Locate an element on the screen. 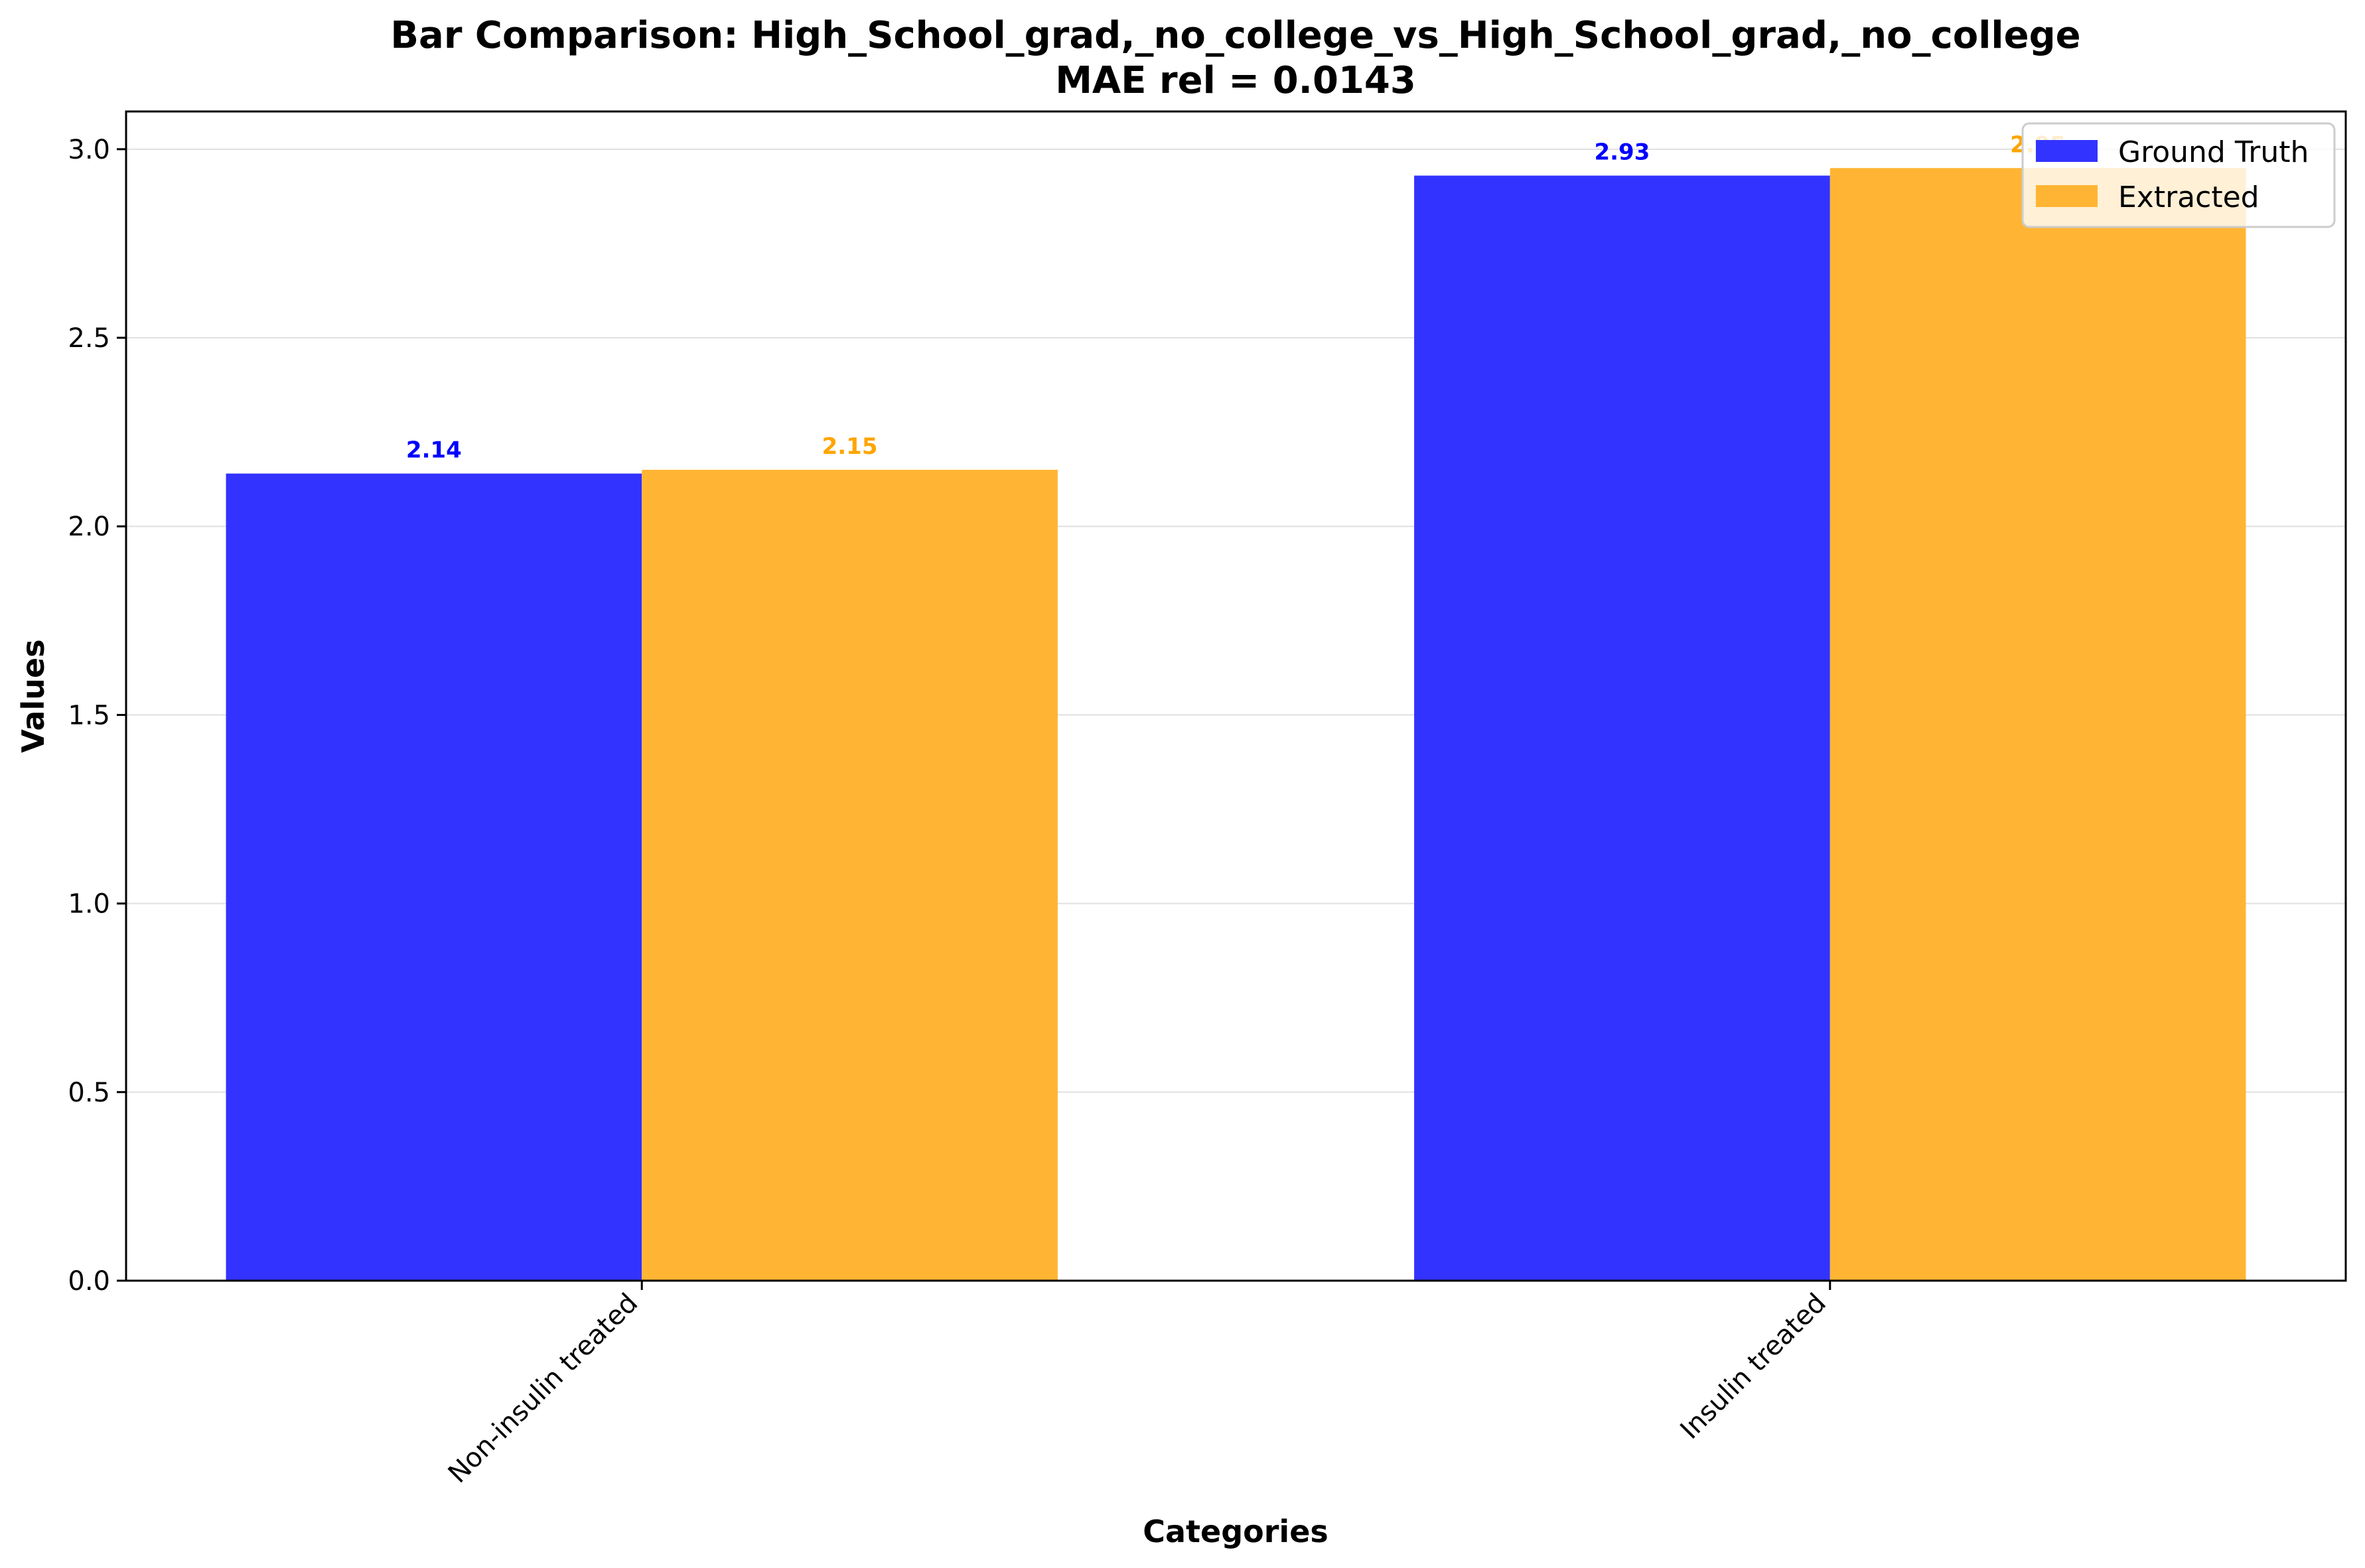  legend-swatch-extracted is located at coordinates (2067, 196).